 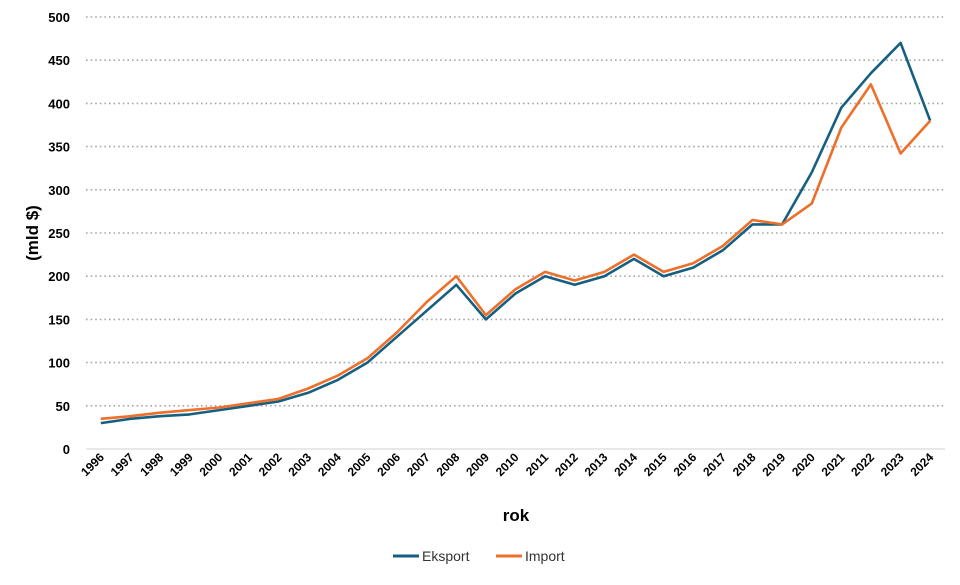 What do you see at coordinates (833, 464) in the screenshot?
I see `x-tick-label: 2021` at bounding box center [833, 464].